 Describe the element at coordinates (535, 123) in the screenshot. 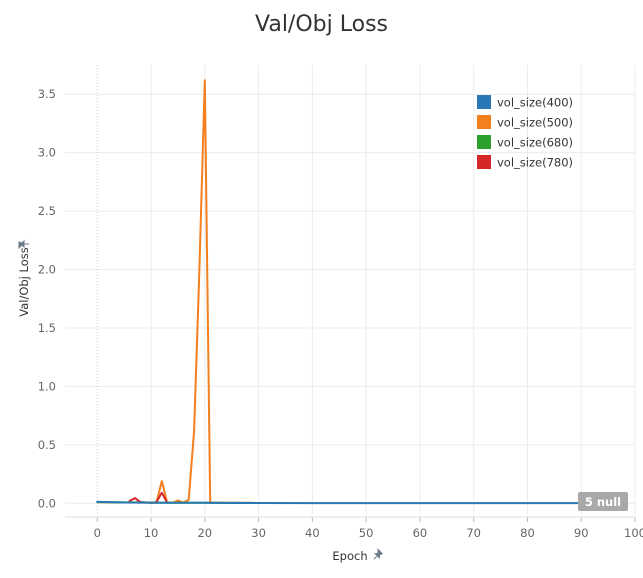

I see `legend-label: vol_size(500)` at that location.